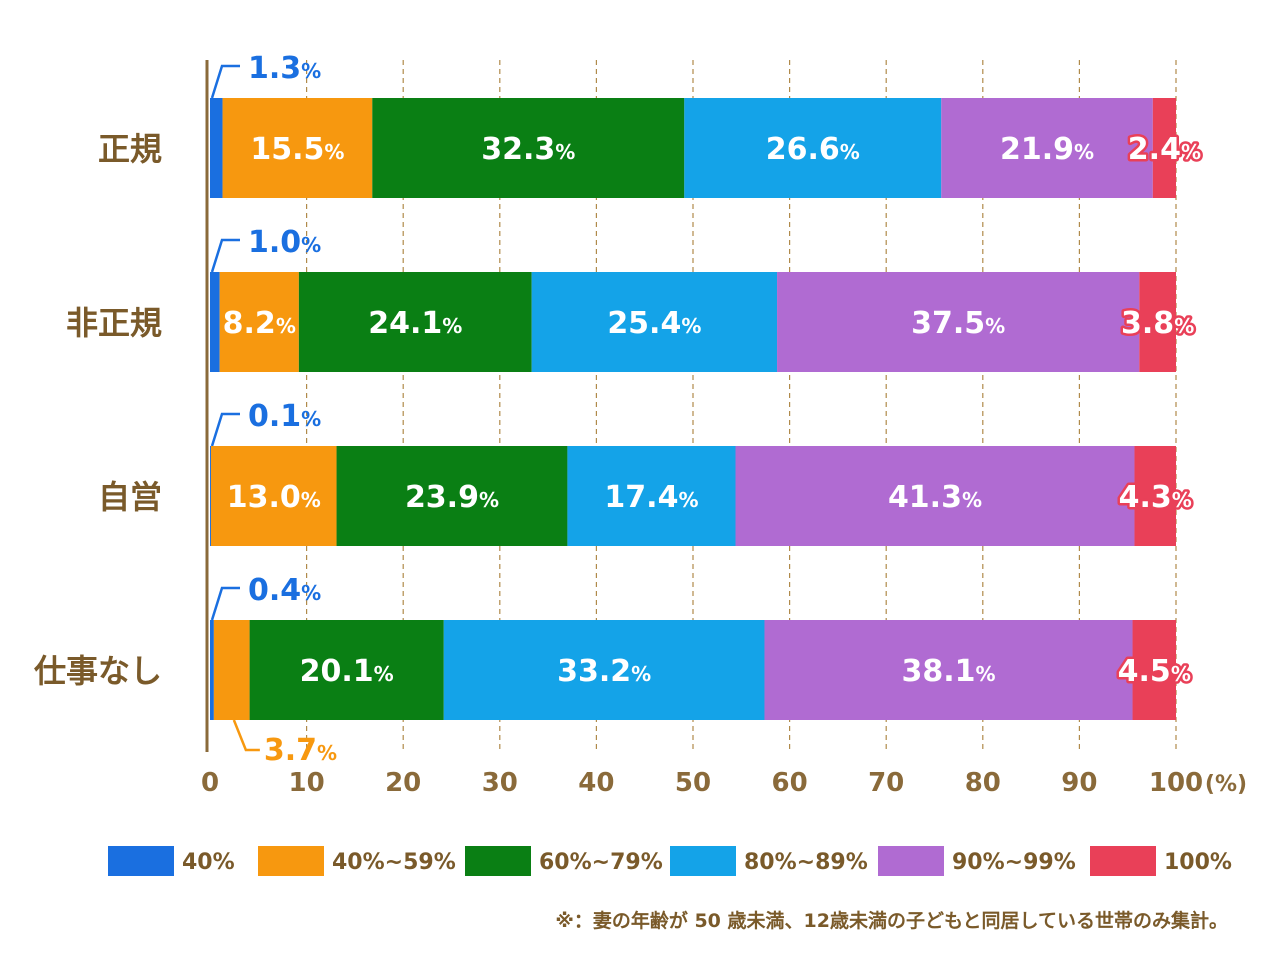 The height and width of the screenshot is (974, 1280). I want to click on data-label: 3.7%, so click(300, 750).